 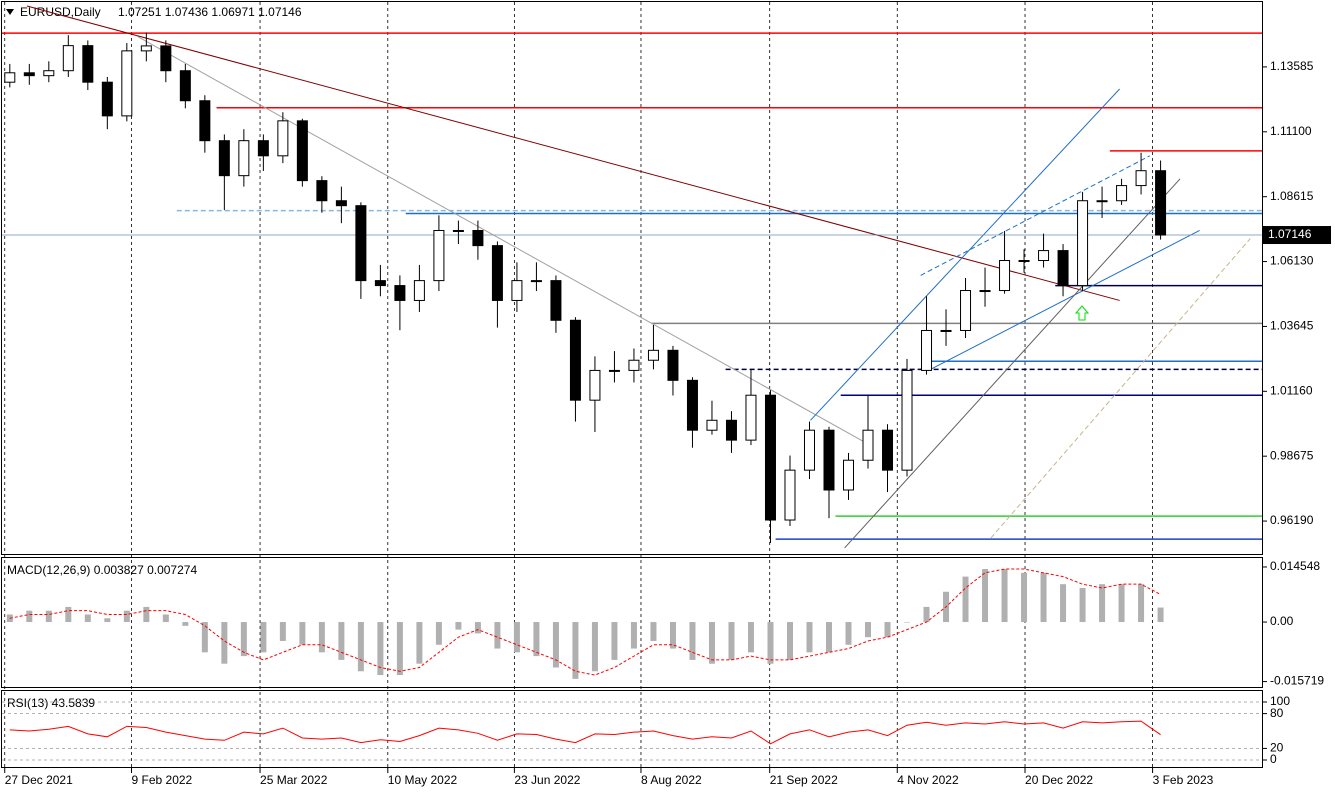 I want to click on x-tick-label: 3 Feb 2023, so click(x=1183, y=780).